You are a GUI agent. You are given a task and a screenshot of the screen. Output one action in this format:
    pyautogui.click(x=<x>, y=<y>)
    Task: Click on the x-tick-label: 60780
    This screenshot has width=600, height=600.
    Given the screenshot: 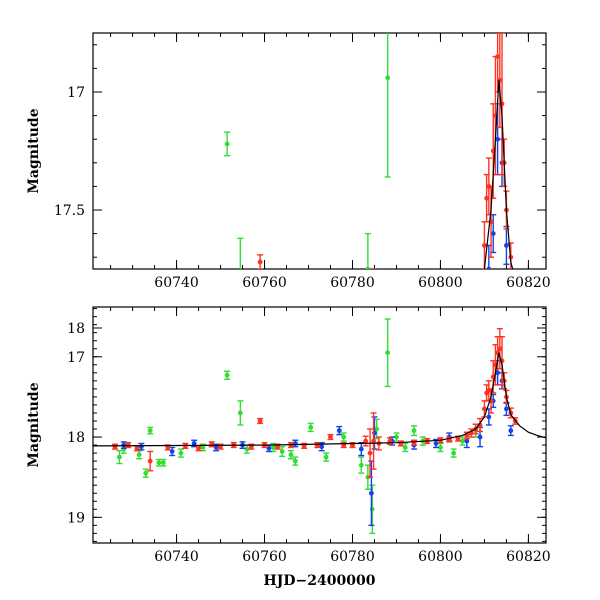 What is the action you would take?
    pyautogui.click(x=352, y=557)
    